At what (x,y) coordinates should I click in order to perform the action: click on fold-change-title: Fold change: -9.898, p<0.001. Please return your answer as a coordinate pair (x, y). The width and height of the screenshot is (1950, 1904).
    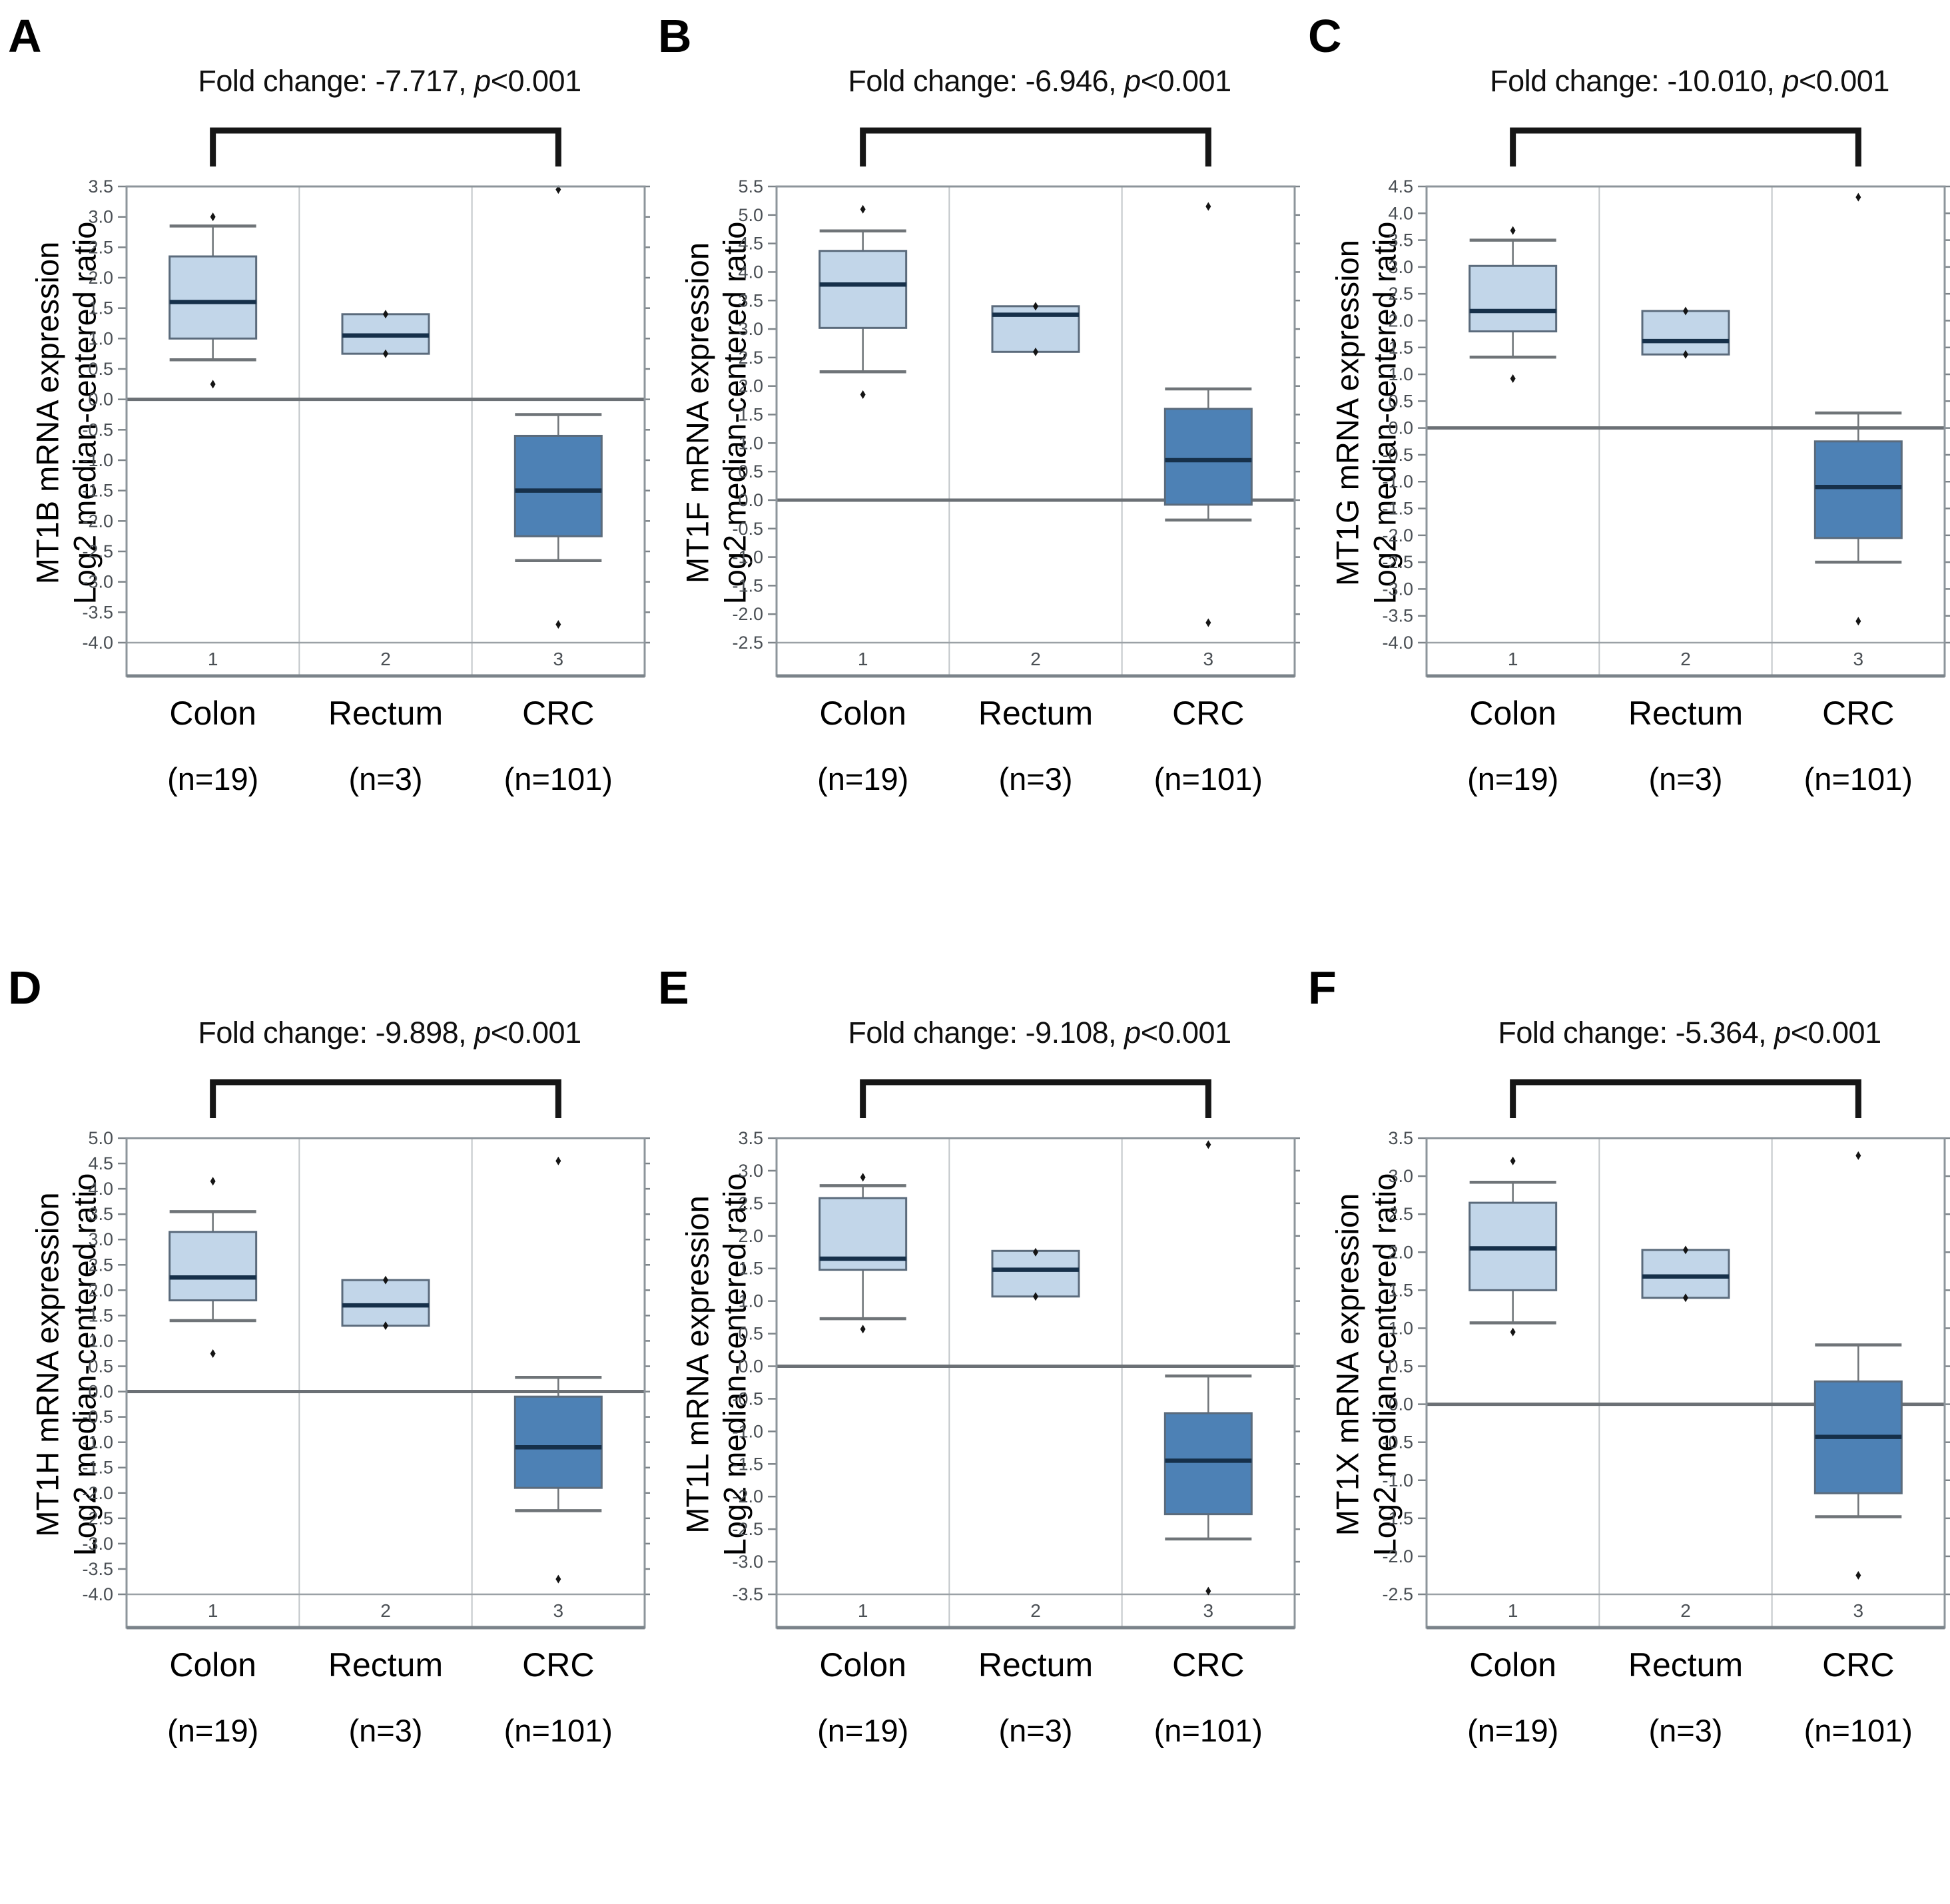
    Looking at the image, I should click on (389, 1033).